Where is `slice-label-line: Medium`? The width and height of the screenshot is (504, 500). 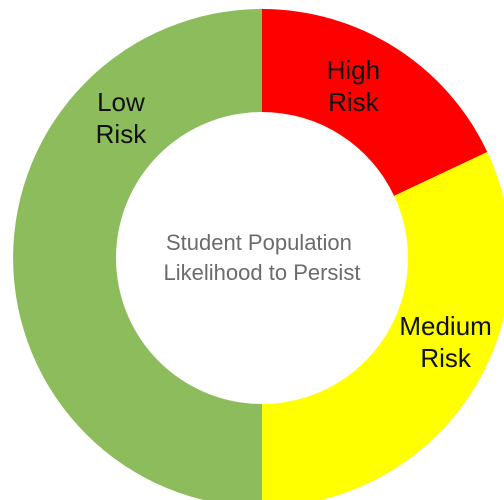 slice-label-line: Medium is located at coordinates (445, 326).